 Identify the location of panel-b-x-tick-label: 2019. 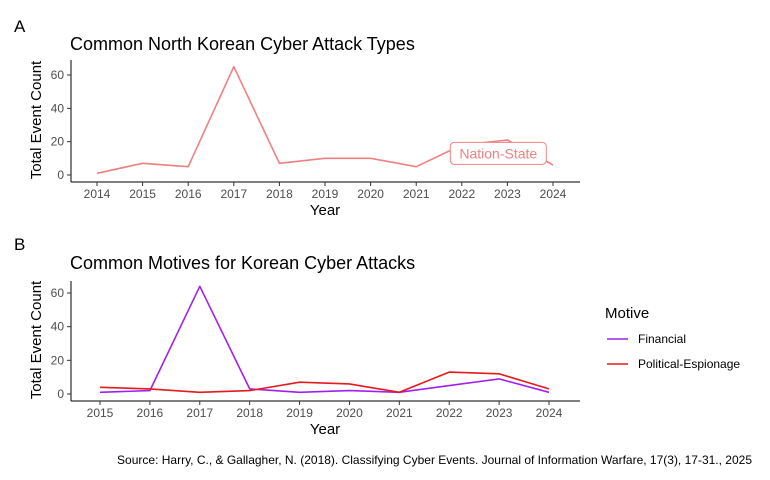
(299, 413).